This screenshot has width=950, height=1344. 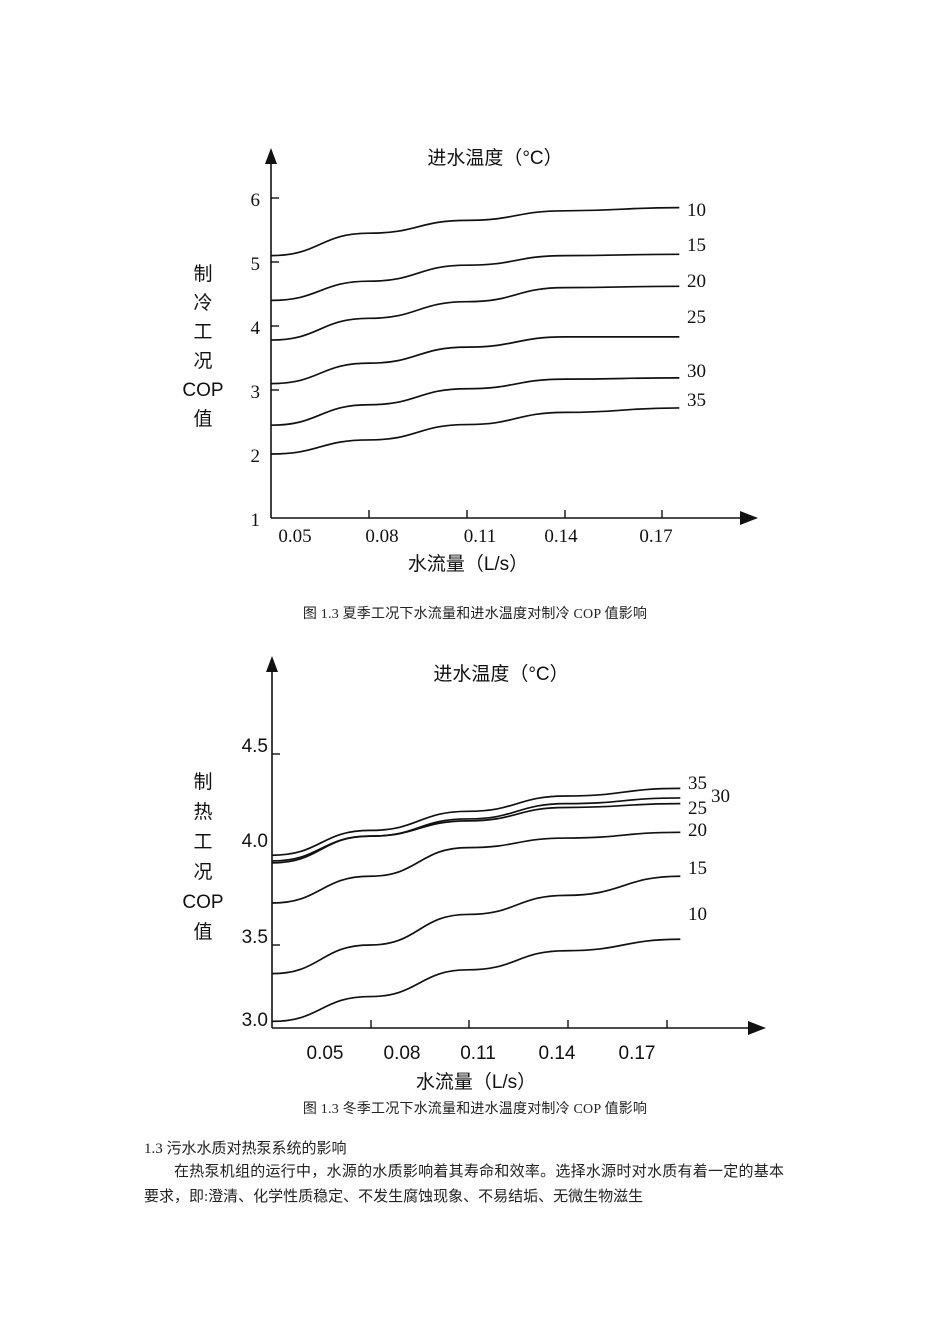 What do you see at coordinates (475, 614) in the screenshot?
I see `figure-1-caption: 图 1.3 夏季工况下水流量和进水温度对制冷 COP 值影响` at bounding box center [475, 614].